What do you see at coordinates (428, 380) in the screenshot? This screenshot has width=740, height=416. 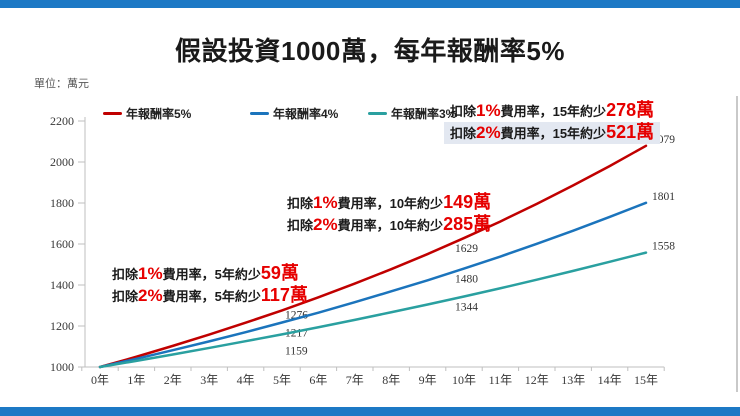 I see `svg-text: 9年` at bounding box center [428, 380].